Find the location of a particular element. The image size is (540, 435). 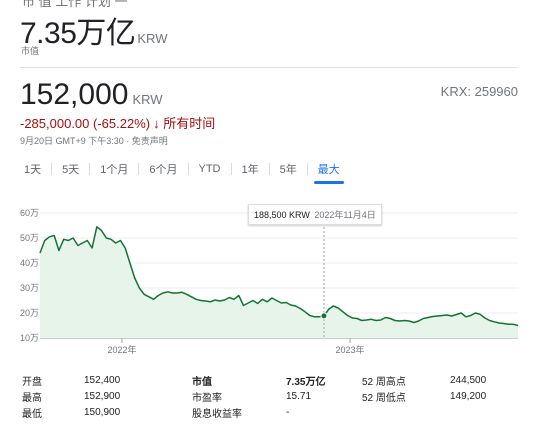

divider is located at coordinates (269, 67).